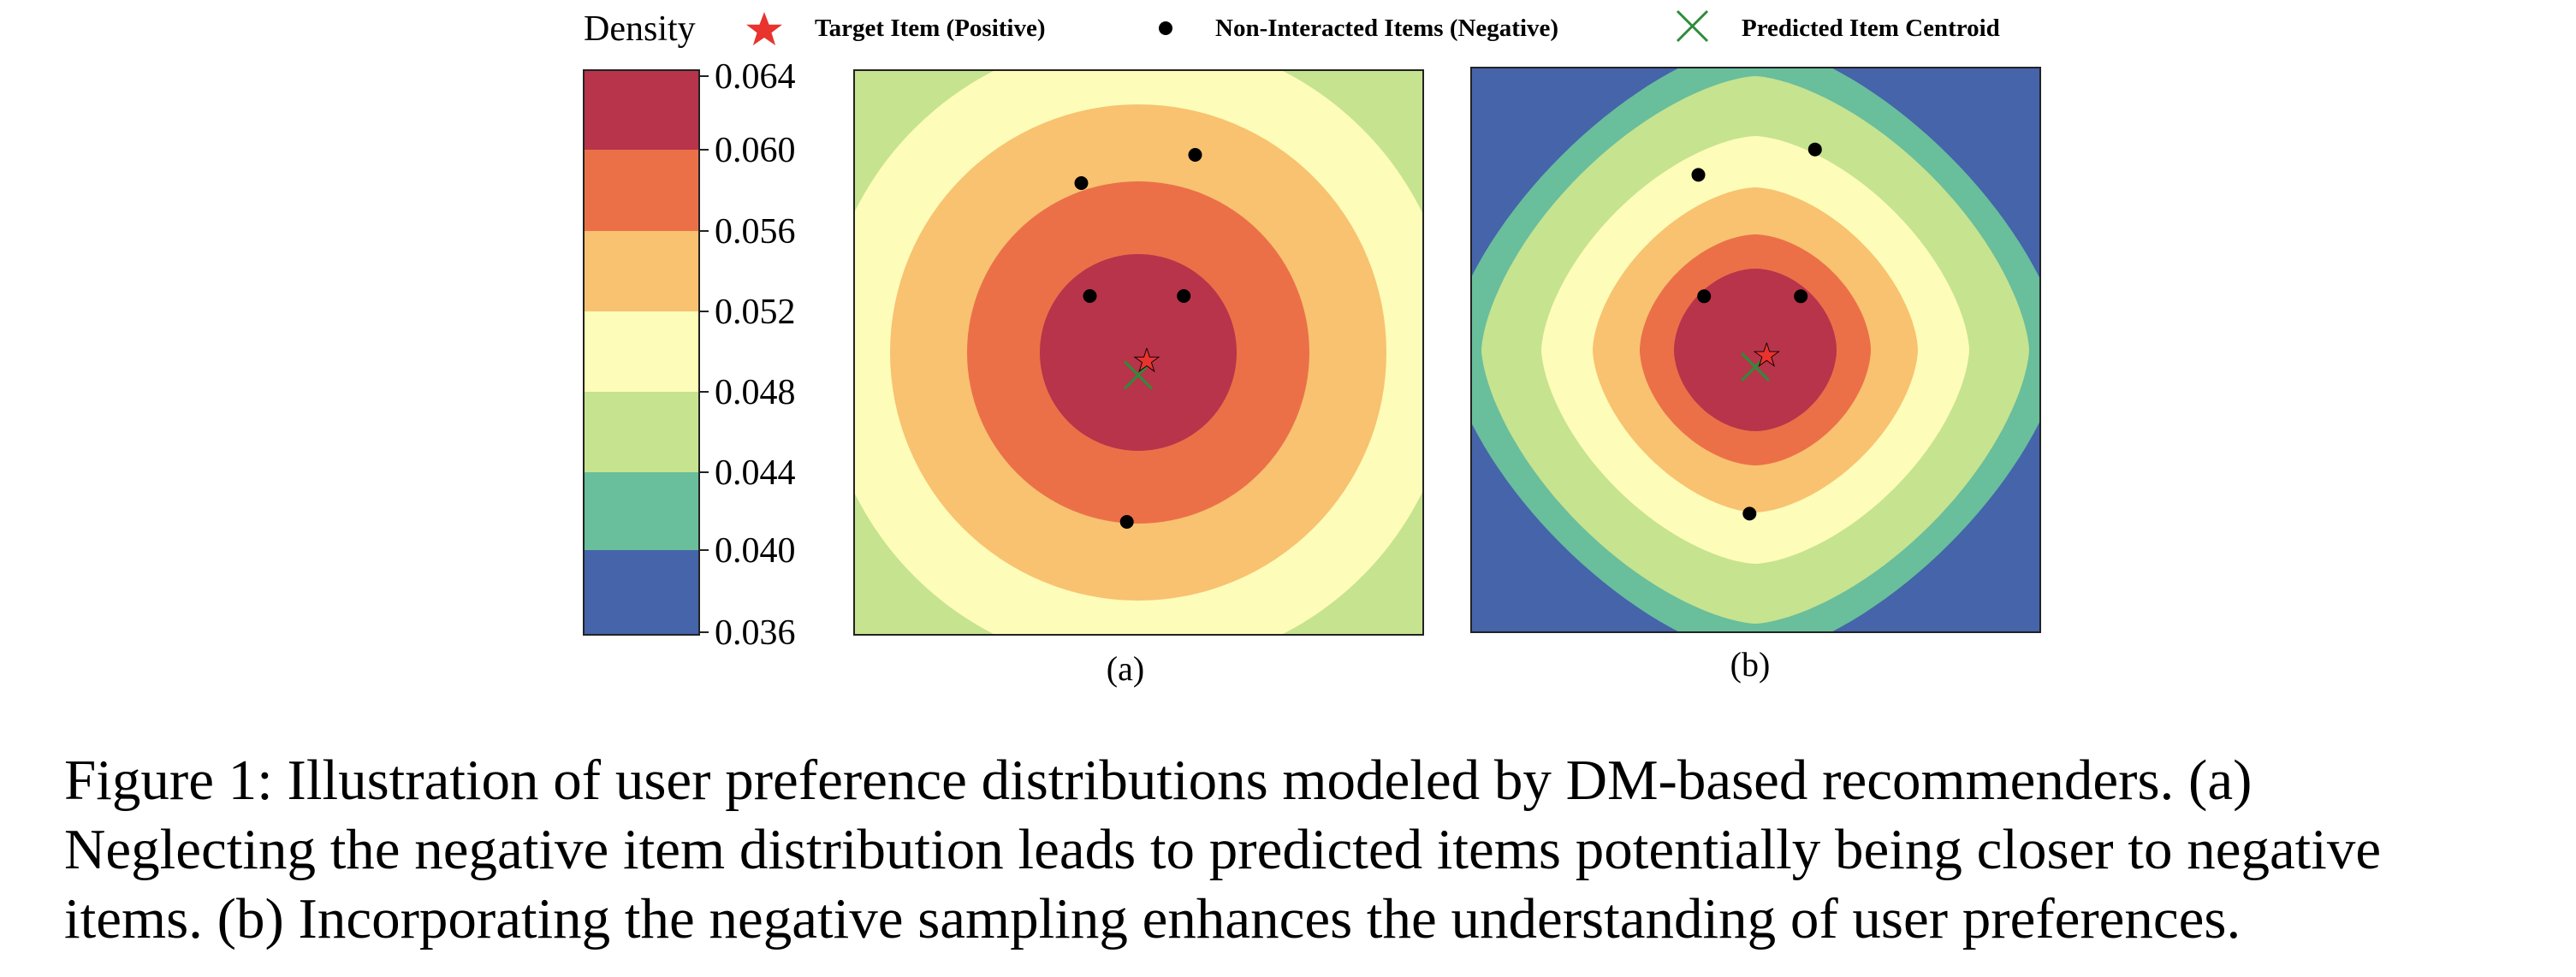  What do you see at coordinates (764, 28) in the screenshot?
I see `legend-star-marker` at bounding box center [764, 28].